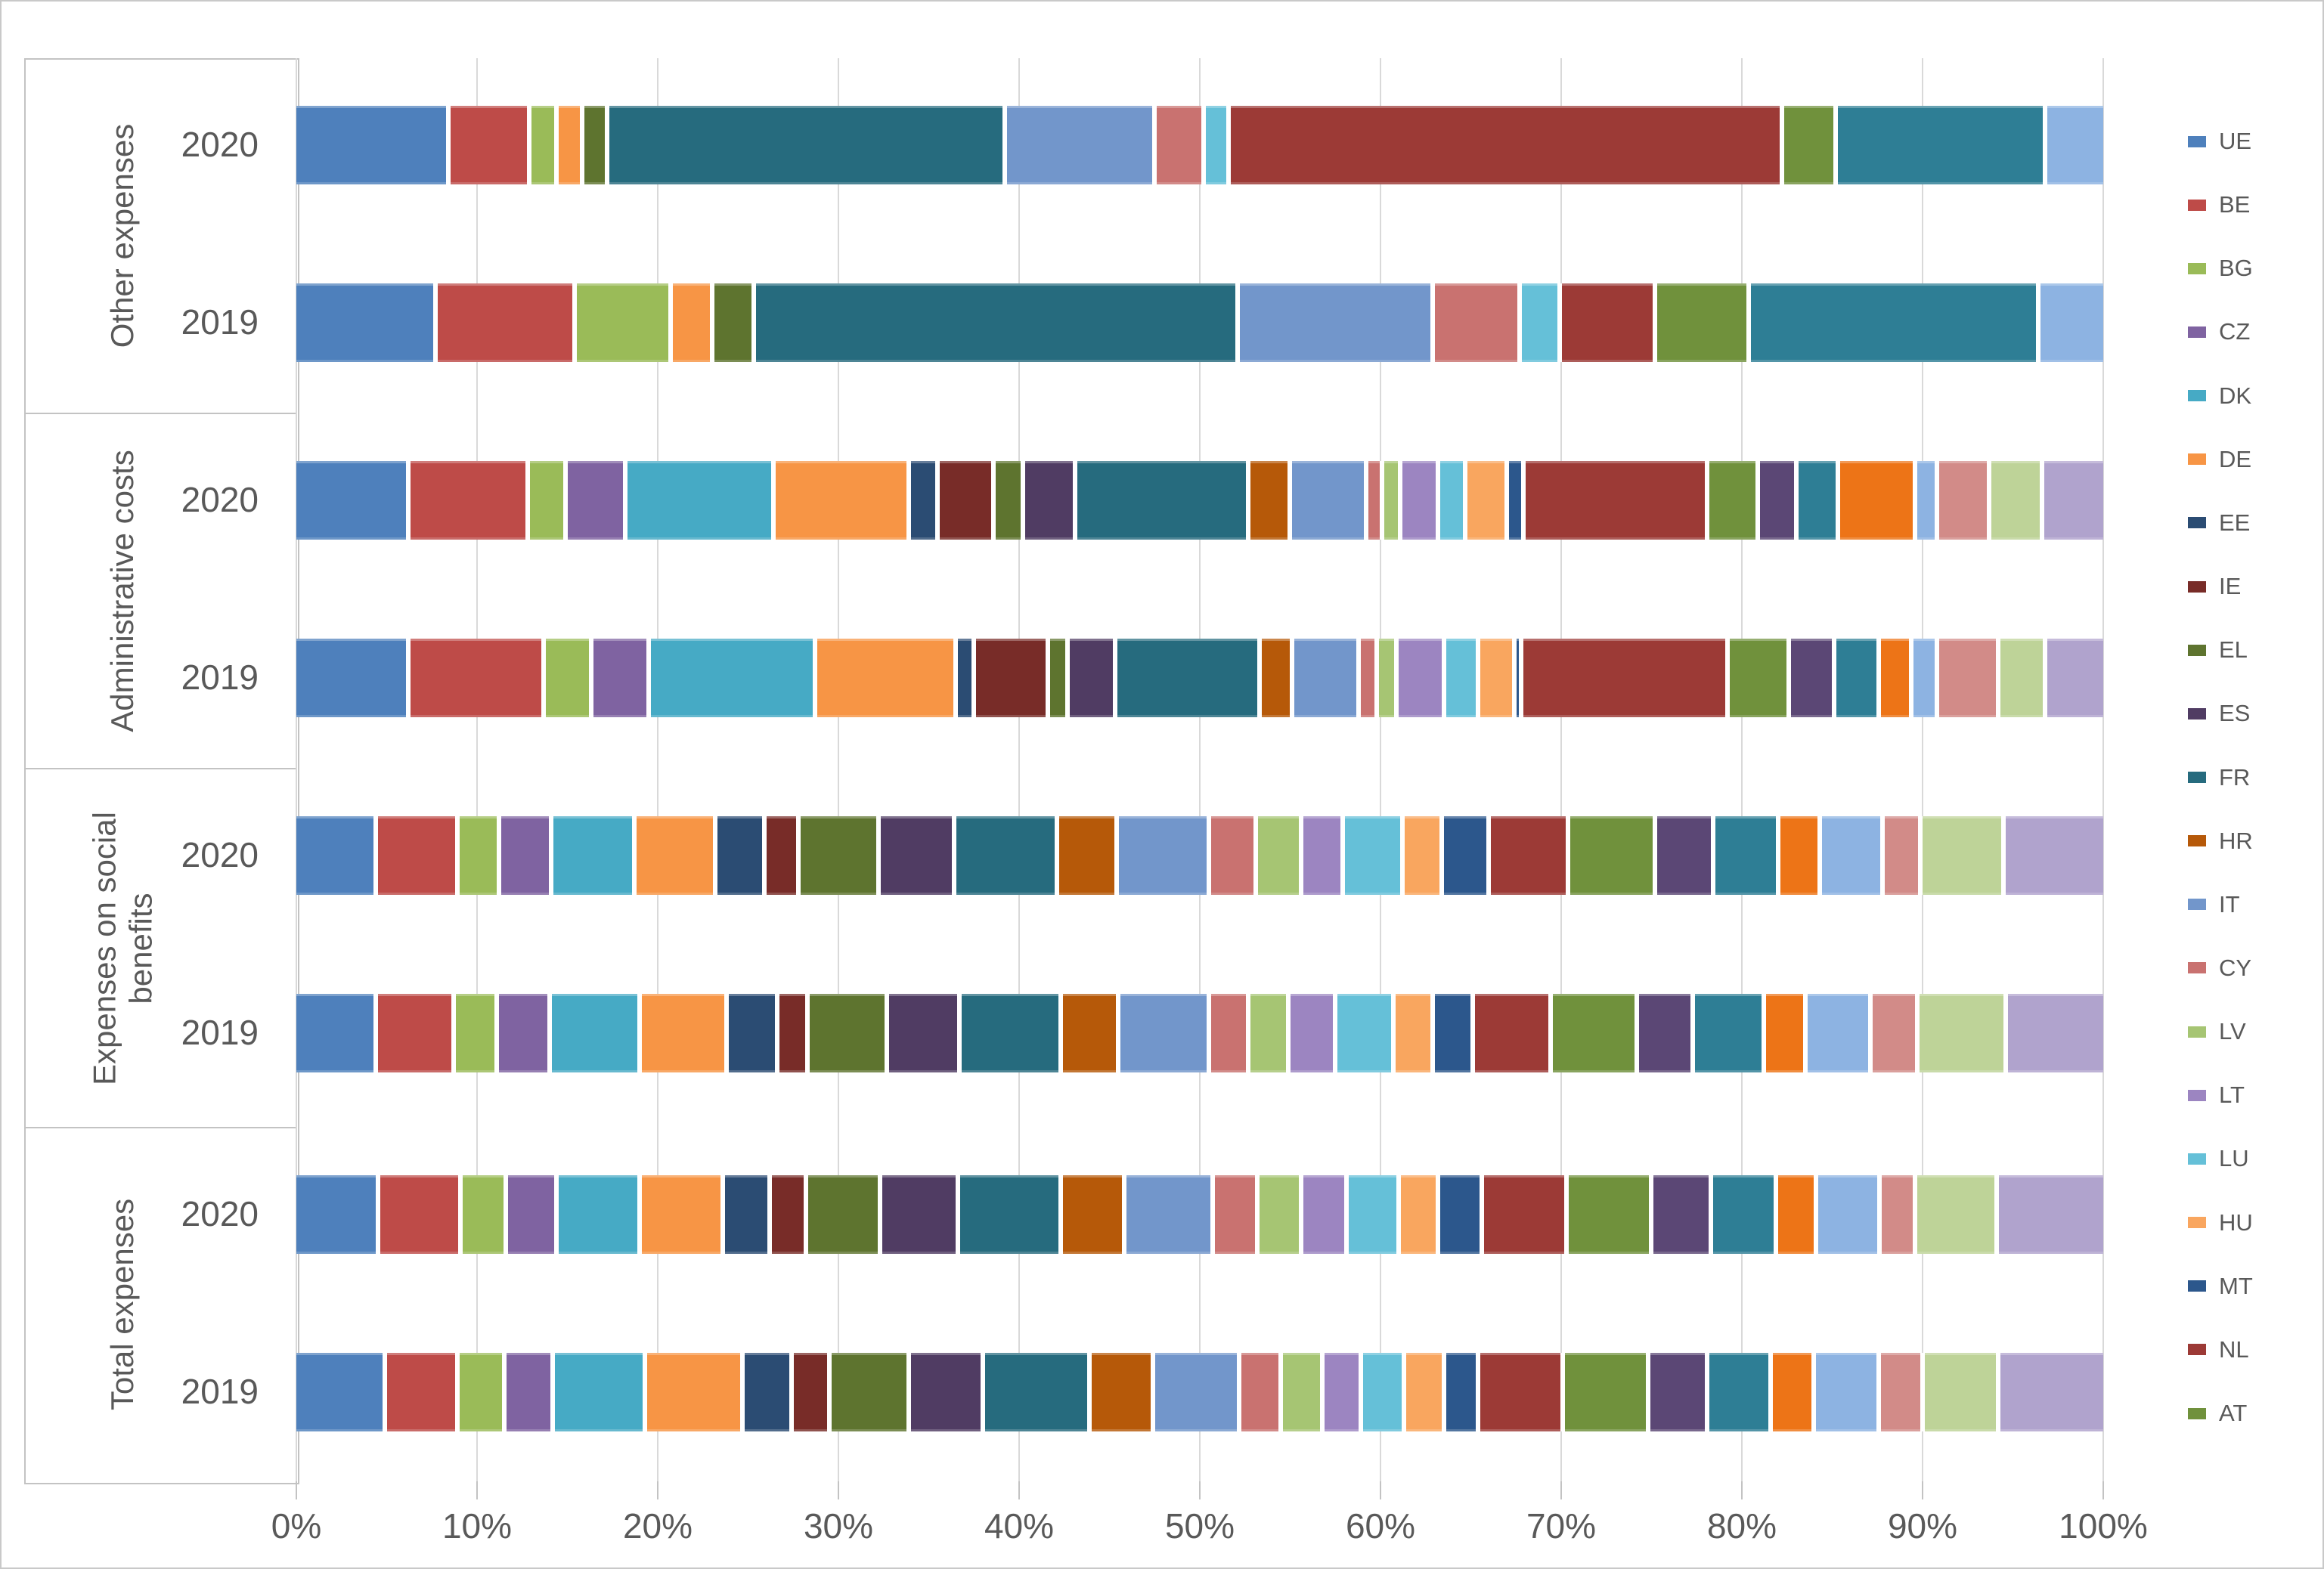 The image size is (2324, 1569). Describe the element at coordinates (2214, 905) in the screenshot. I see `legend-item-it: IT` at that location.